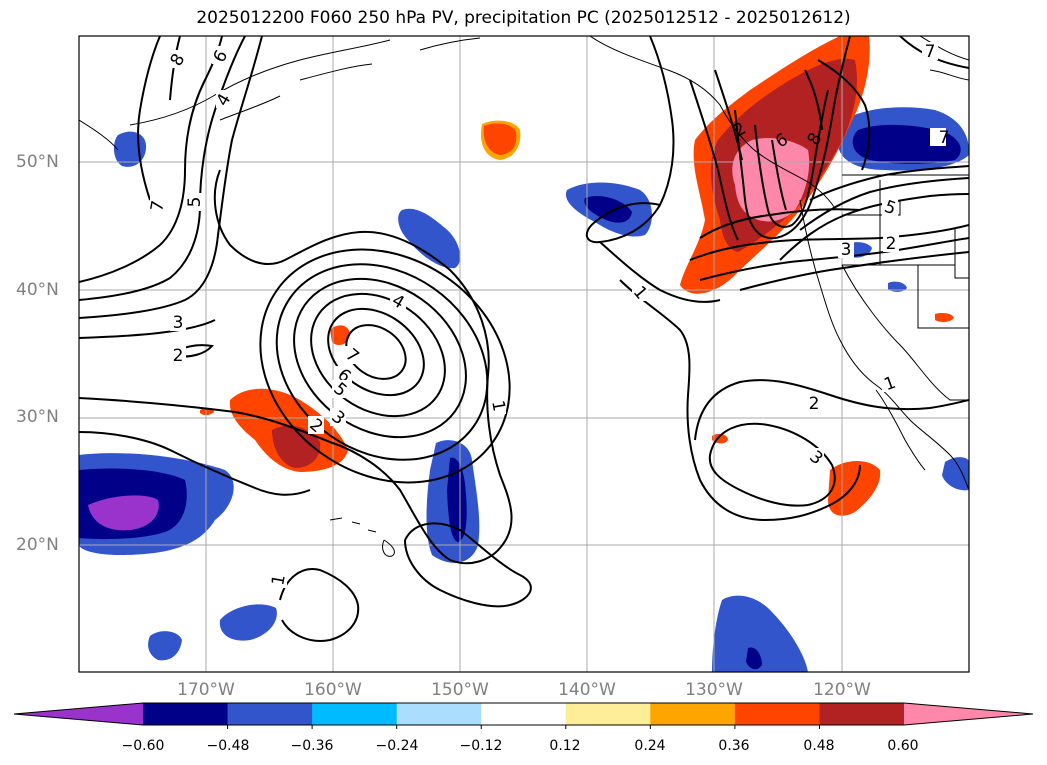  Describe the element at coordinates (714, 690) in the screenshot. I see `lon-label: 130°W` at that location.